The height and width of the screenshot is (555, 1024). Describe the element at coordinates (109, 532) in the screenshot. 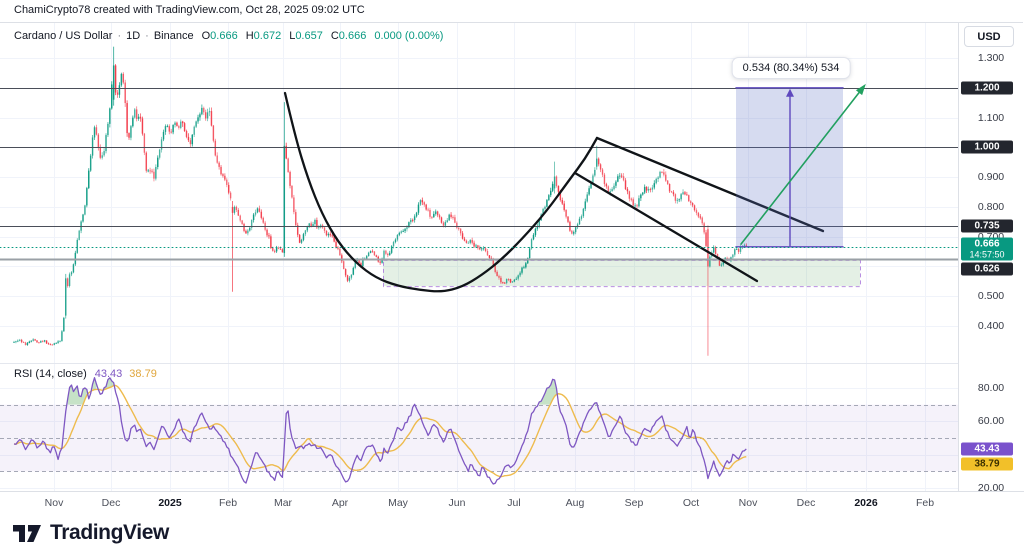

I see `tradingview-logo-text: TradingView` at that location.